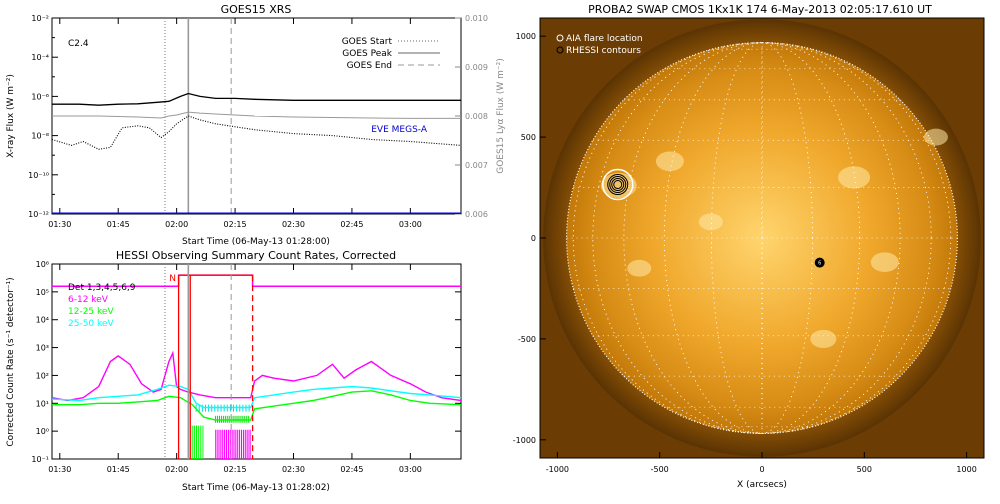 Image resolution: width=1000 pixels, height=504 pixels. What do you see at coordinates (351, 469) in the screenshot?
I see `hessi-xtick-label: 02:45` at bounding box center [351, 469].